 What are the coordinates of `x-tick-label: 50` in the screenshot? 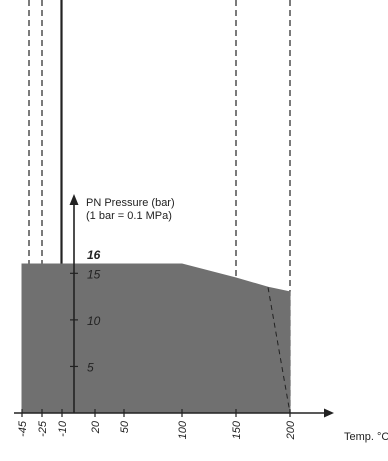 It's located at (125, 426).